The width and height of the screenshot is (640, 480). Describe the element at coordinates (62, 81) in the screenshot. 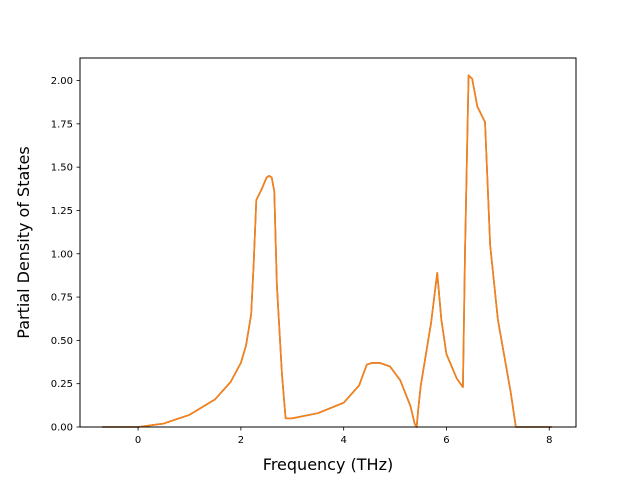

I see `y-tick-label: 2.00` at that location.